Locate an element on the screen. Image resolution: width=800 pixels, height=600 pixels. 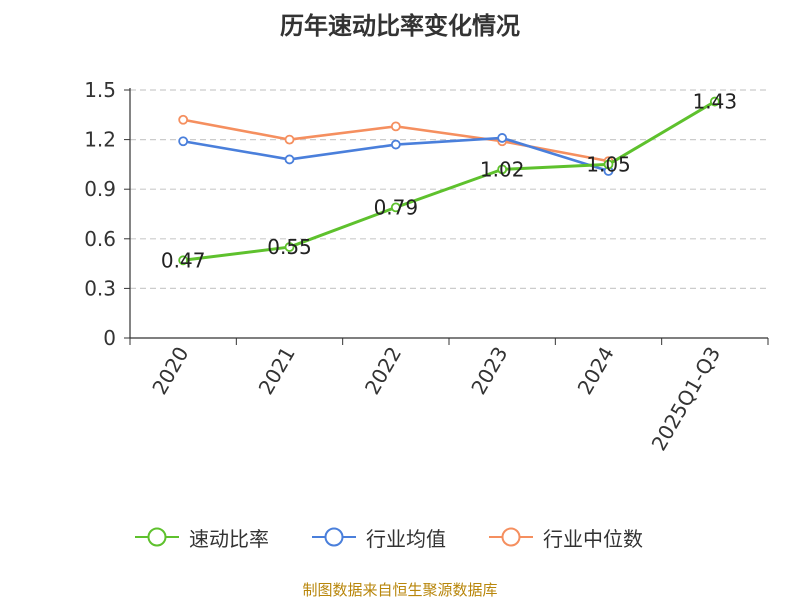
legend-label-2: 行业中位数 is located at coordinates (593, 538).